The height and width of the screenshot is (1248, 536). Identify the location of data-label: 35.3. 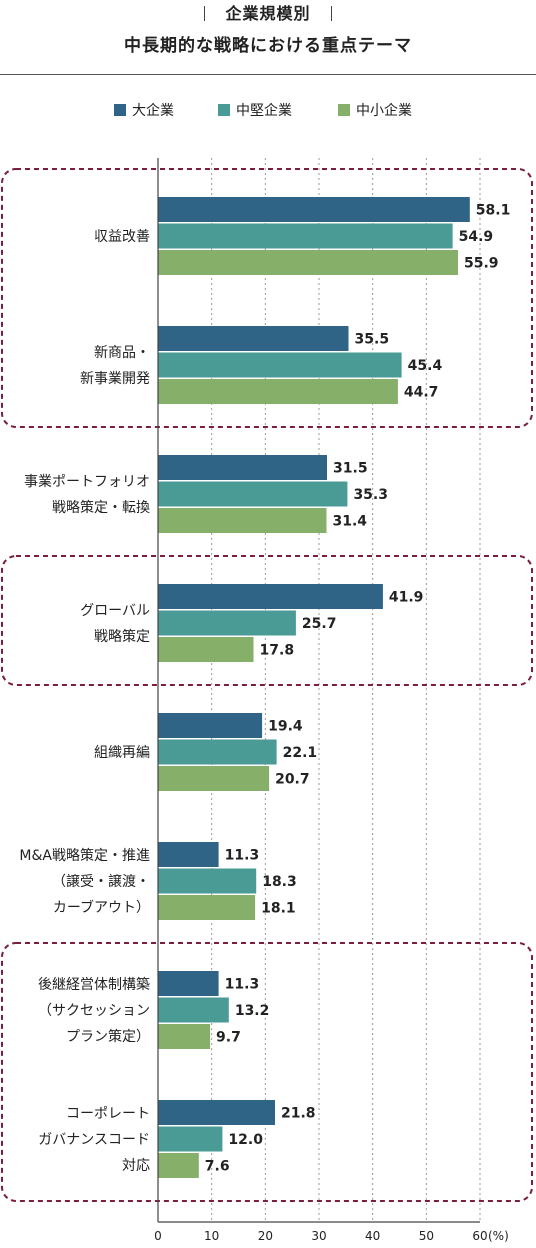
(370, 495).